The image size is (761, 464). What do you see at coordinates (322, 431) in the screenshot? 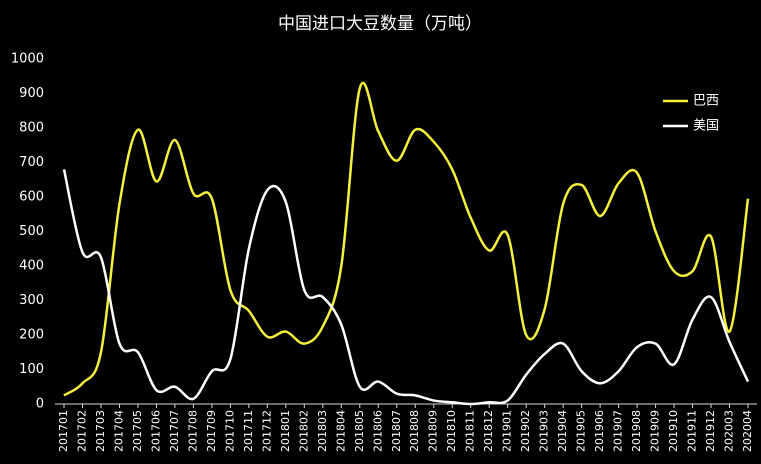
I see `x-tick-label: 201803` at bounding box center [322, 431].